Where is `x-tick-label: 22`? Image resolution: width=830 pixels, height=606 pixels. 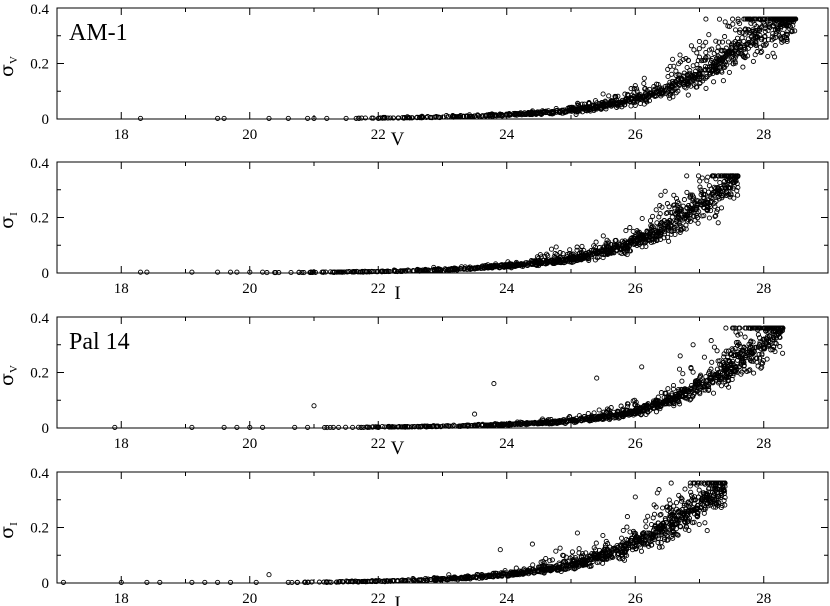 x-tick-label: 22 is located at coordinates (378, 598).